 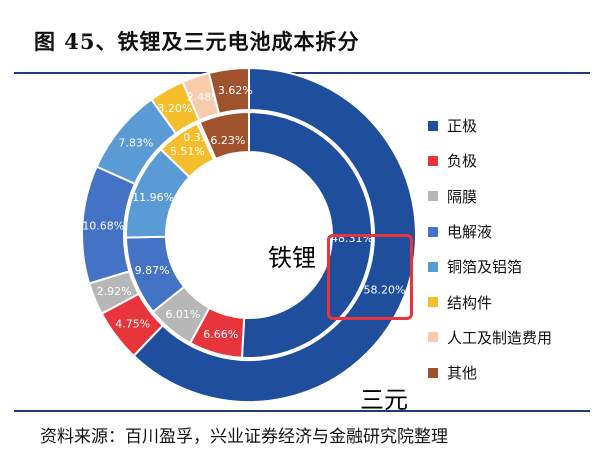 I want to click on legend-label: 负极, so click(x=462, y=161).